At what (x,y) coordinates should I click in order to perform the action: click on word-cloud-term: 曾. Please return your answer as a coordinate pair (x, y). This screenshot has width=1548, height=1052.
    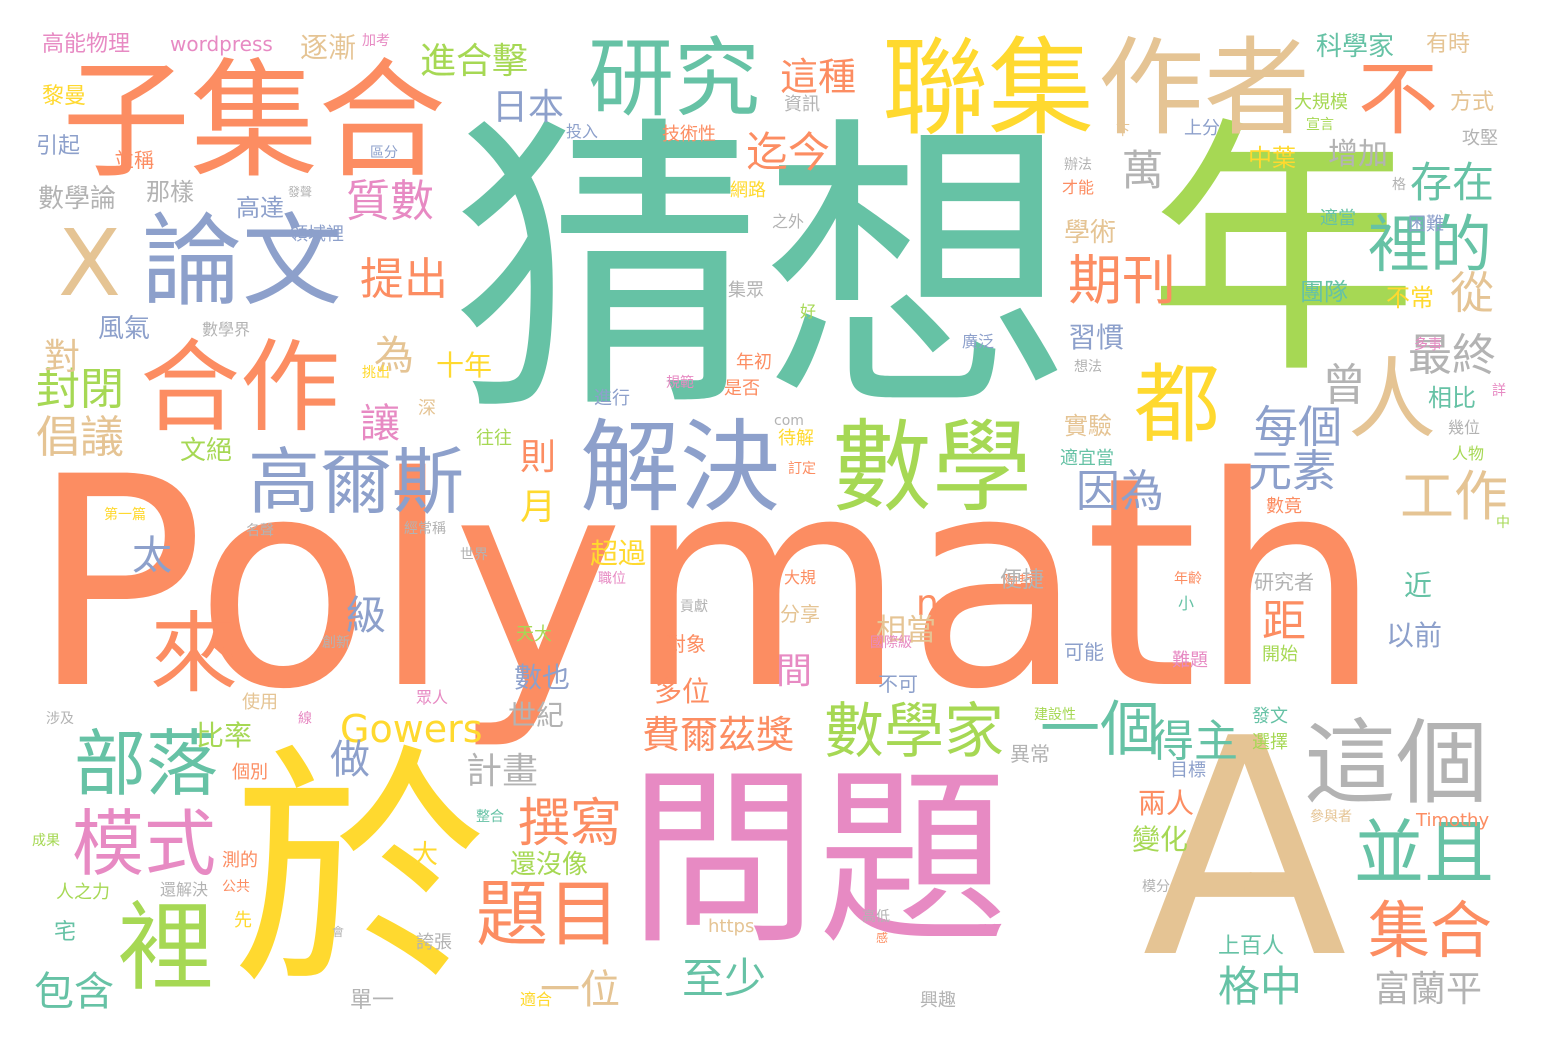
    Looking at the image, I should click on (1344, 385).